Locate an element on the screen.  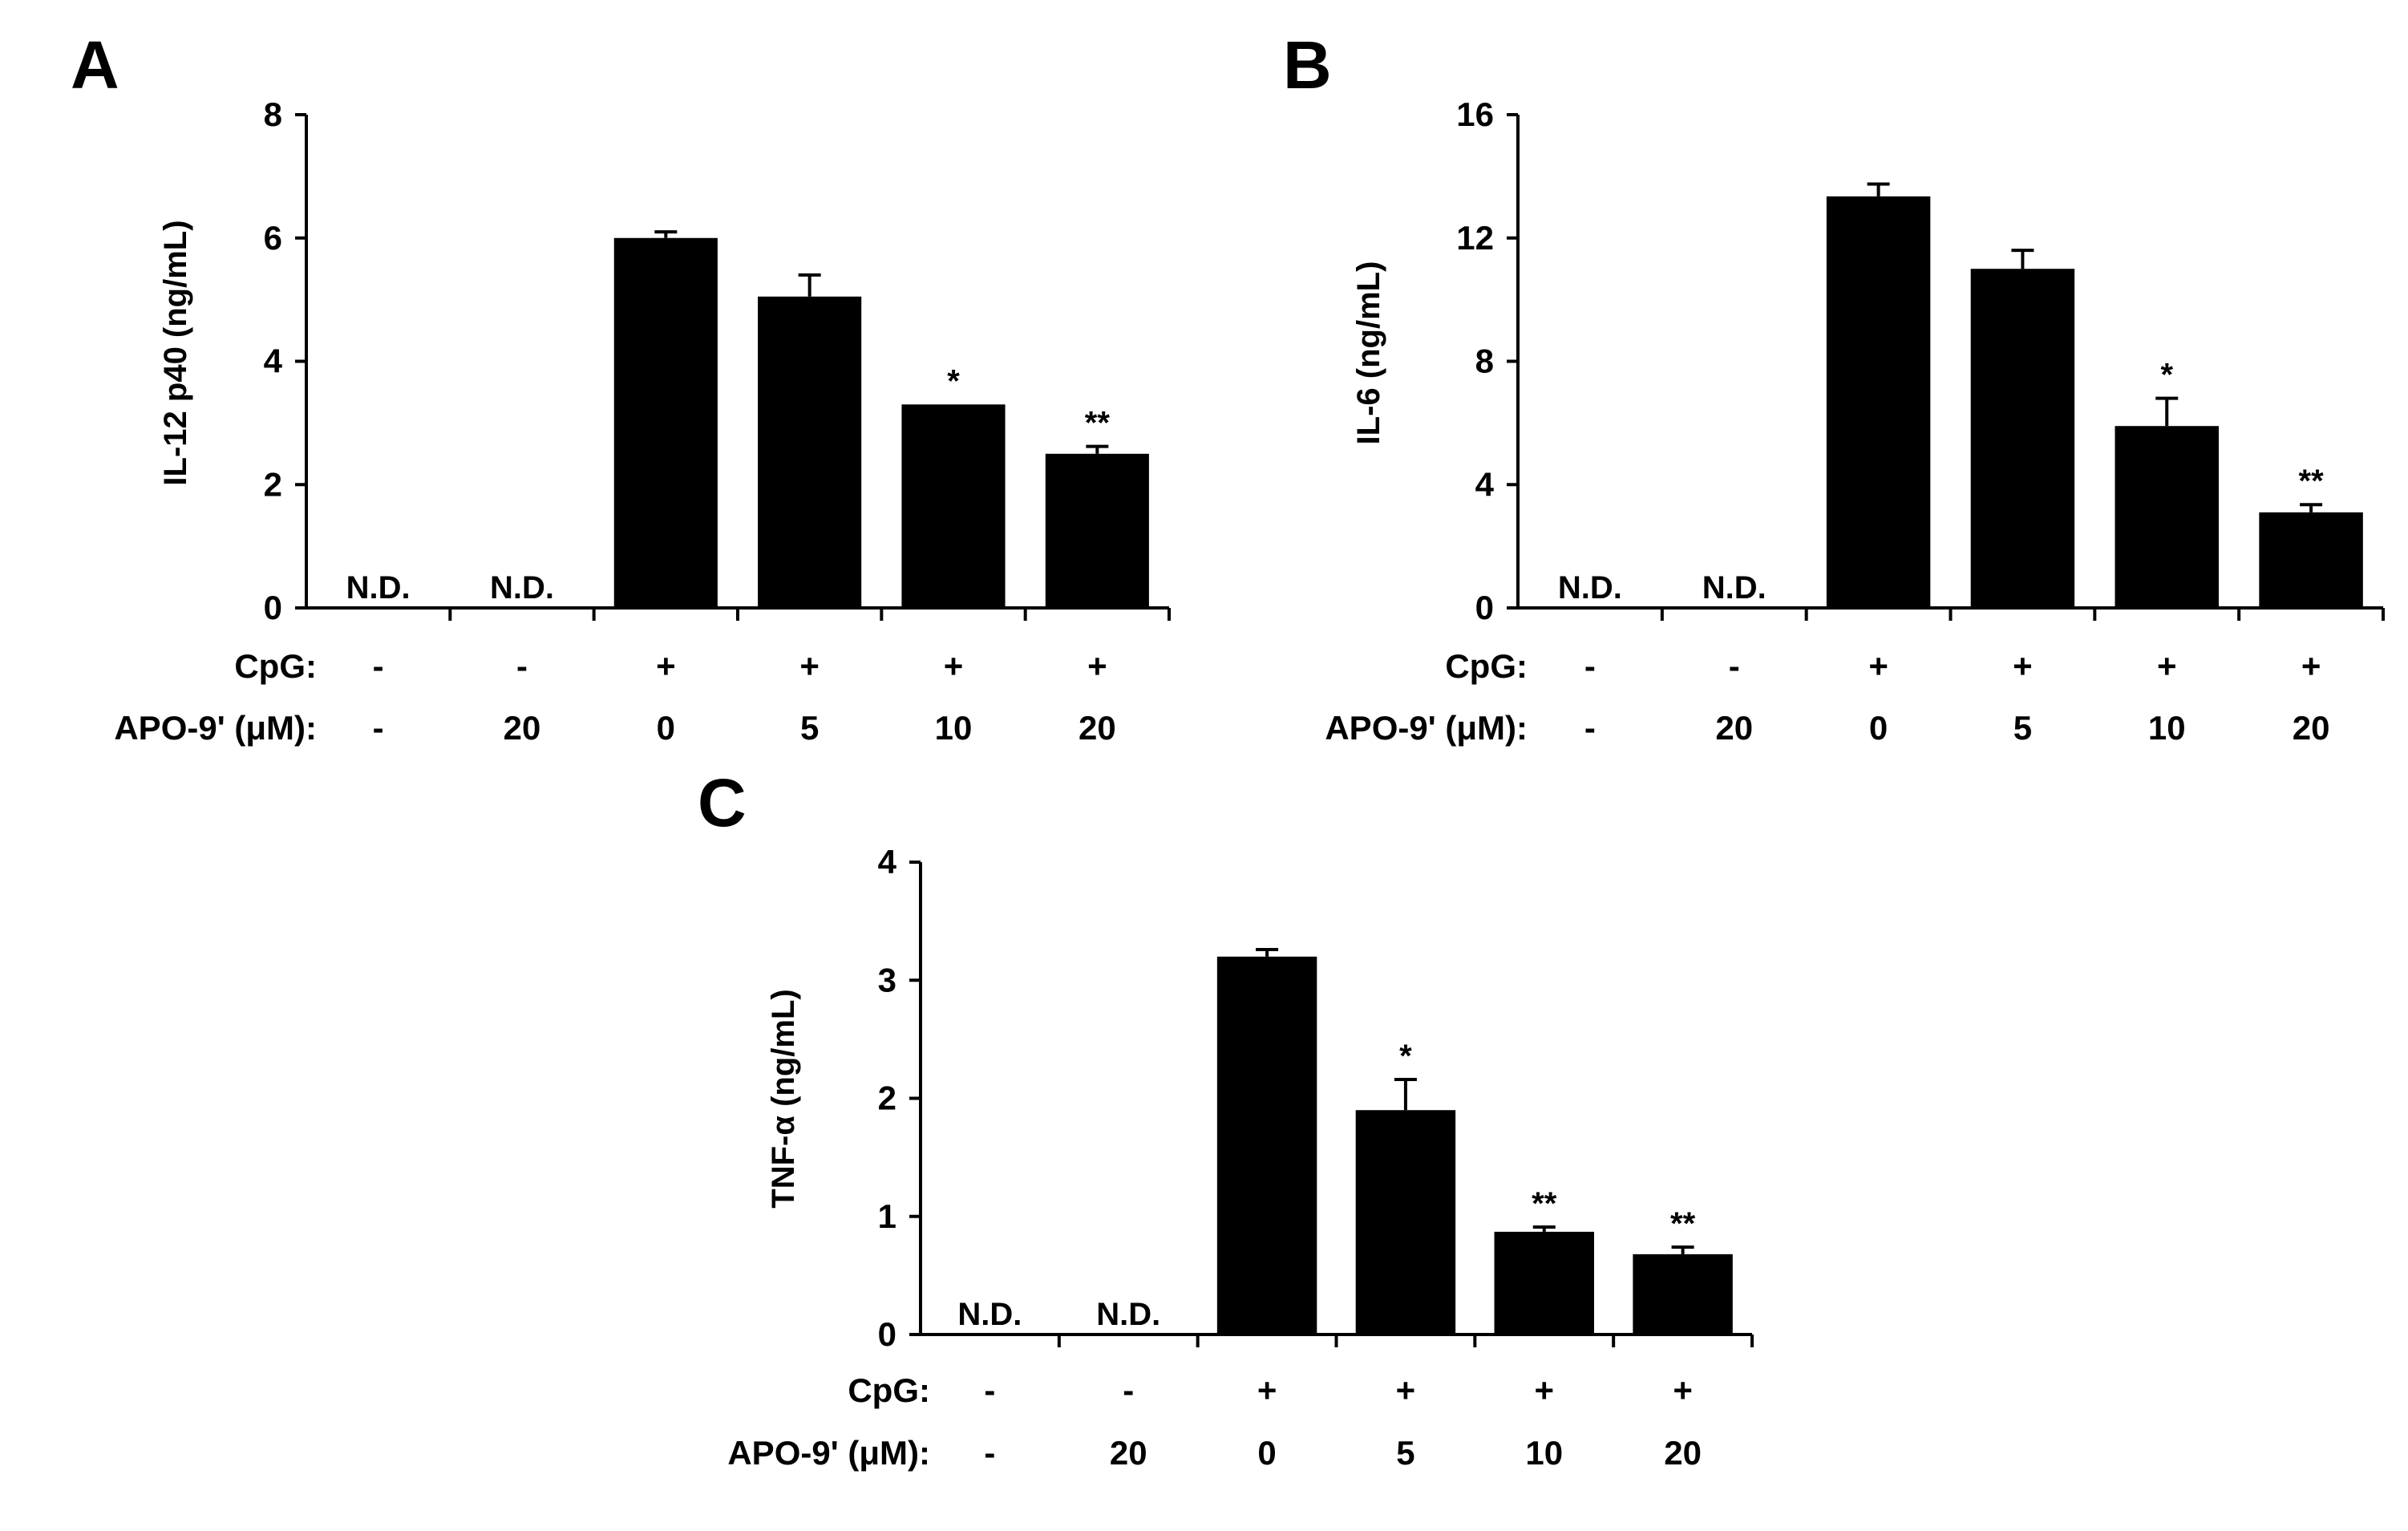
panel-letter: B is located at coordinates (1307, 65).